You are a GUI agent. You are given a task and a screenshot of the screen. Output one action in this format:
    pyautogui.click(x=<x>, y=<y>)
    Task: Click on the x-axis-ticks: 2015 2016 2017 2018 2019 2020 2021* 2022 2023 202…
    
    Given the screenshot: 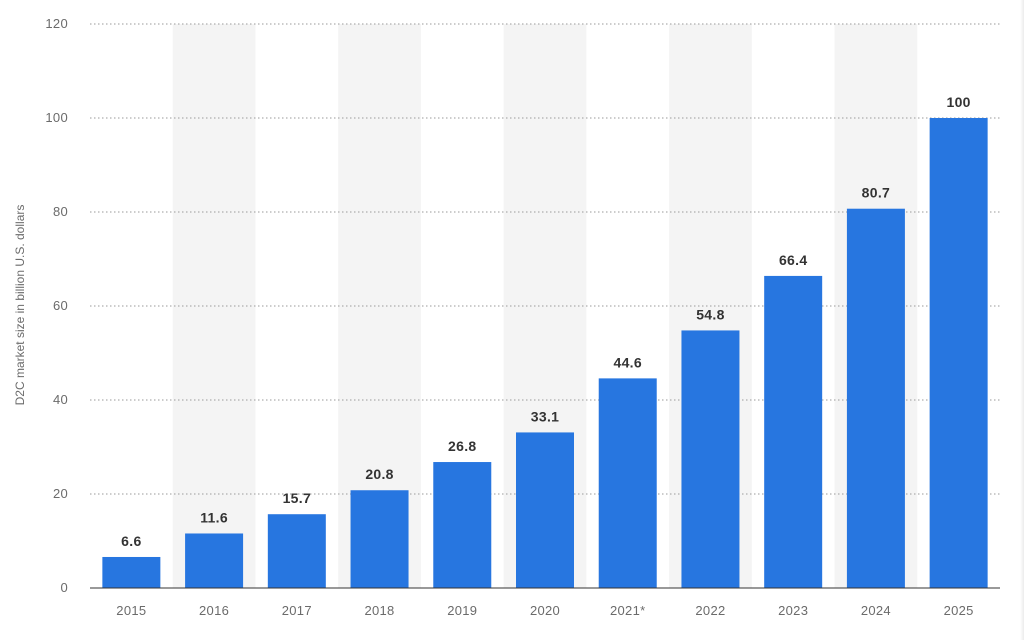 What is the action you would take?
    pyautogui.click(x=544, y=610)
    